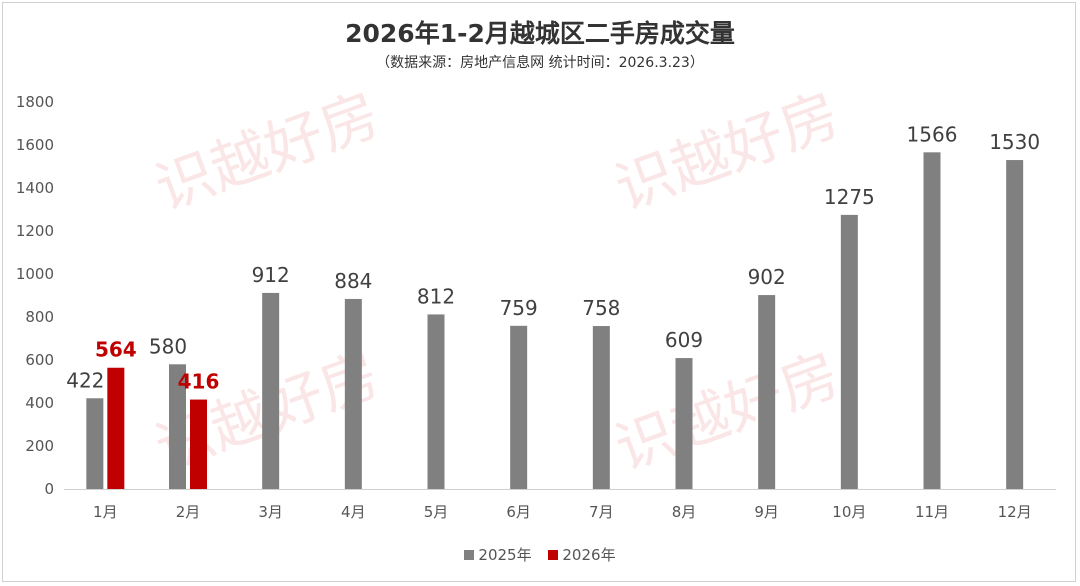 This screenshot has width=1080, height=586. What do you see at coordinates (519, 308) in the screenshot?
I see `data-label-2025: 759` at bounding box center [519, 308].